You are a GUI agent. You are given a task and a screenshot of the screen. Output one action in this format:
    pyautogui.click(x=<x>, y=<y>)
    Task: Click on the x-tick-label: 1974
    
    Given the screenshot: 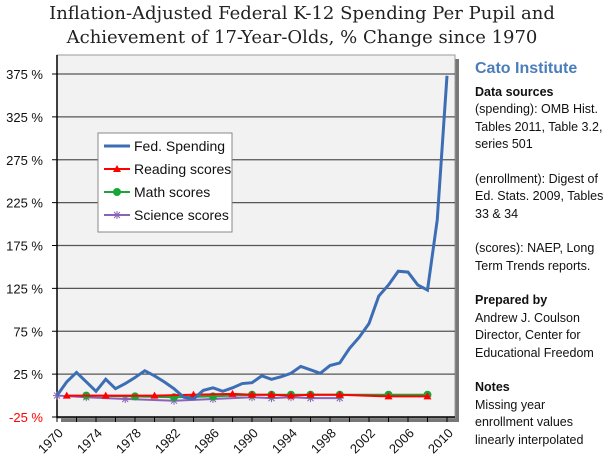 What is the action you would take?
    pyautogui.click(x=89, y=440)
    